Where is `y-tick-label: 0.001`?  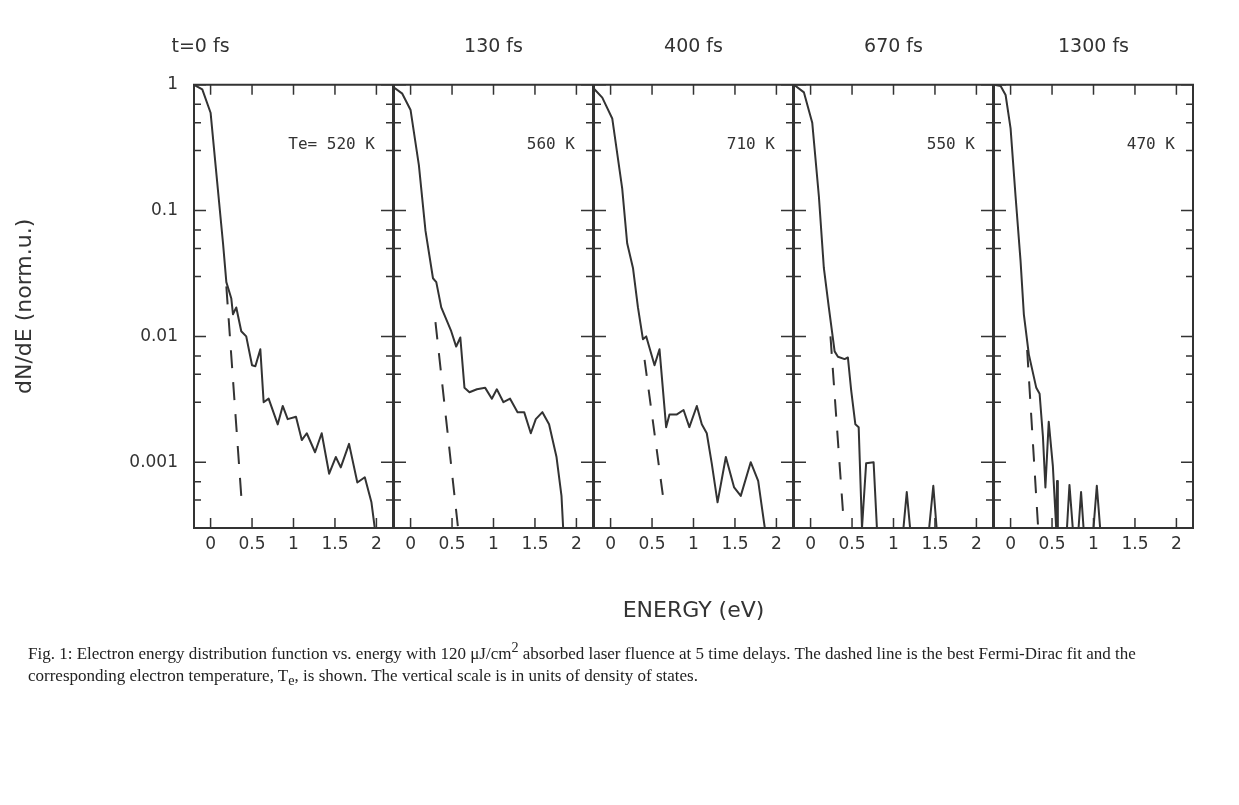
y-tick-label: 0.001 is located at coordinates (153, 460).